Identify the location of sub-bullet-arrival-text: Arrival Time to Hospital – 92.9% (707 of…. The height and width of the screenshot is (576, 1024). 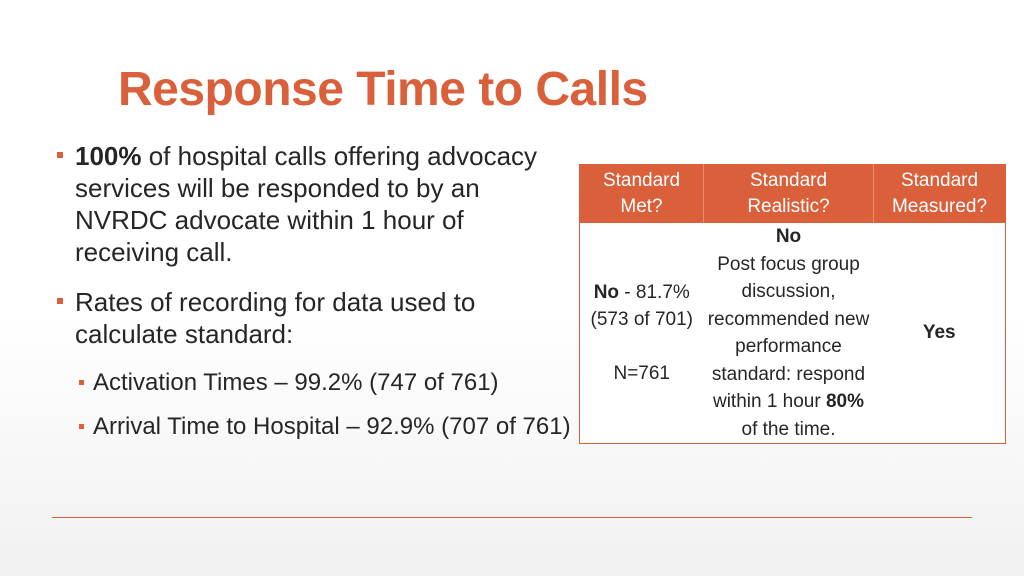
(332, 426).